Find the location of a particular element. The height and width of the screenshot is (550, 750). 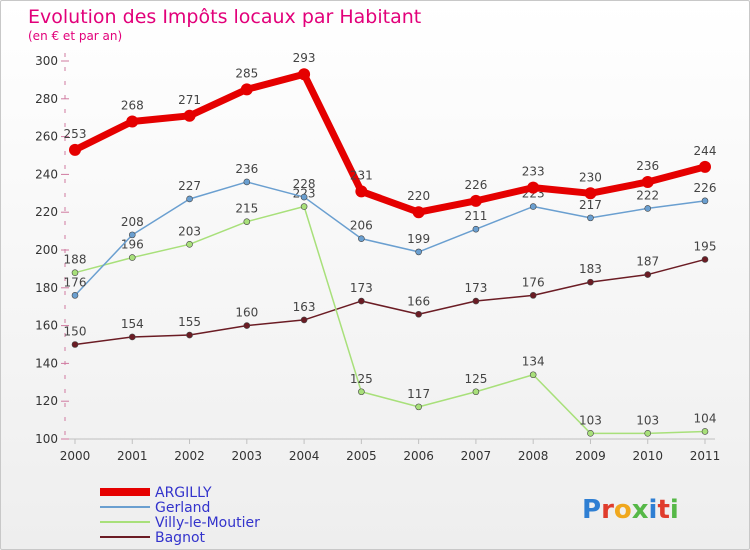

x-tick-label: 2005 is located at coordinates (361, 456).